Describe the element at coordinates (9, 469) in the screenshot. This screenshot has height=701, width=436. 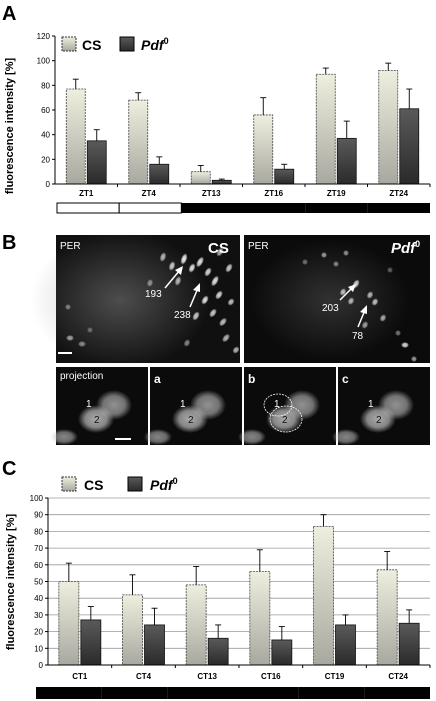
I see `panel-label-c: C` at that location.